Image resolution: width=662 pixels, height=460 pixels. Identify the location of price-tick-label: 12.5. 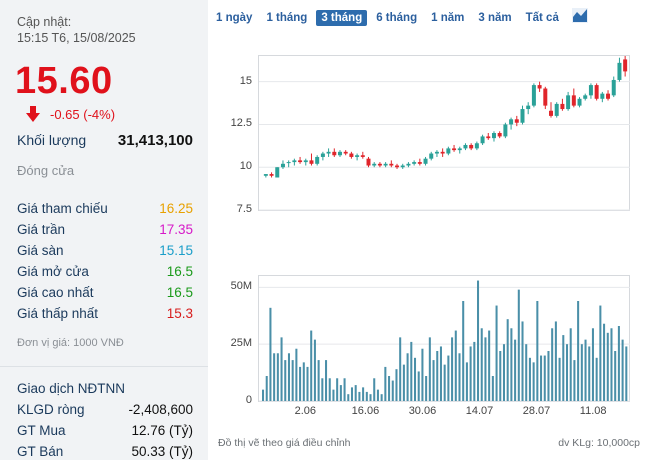
(241, 123).